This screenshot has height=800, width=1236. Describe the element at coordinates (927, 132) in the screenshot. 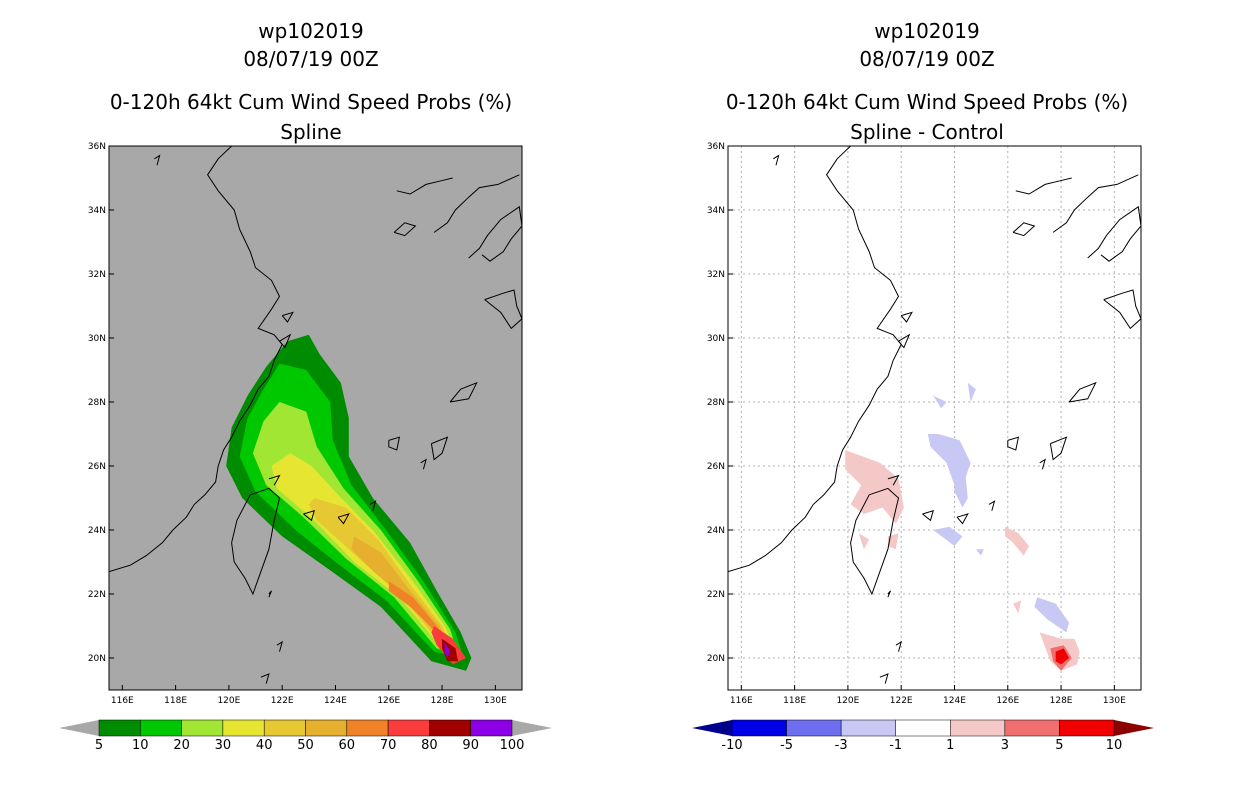

I see `right-title-line-4: Spline - Control` at that location.